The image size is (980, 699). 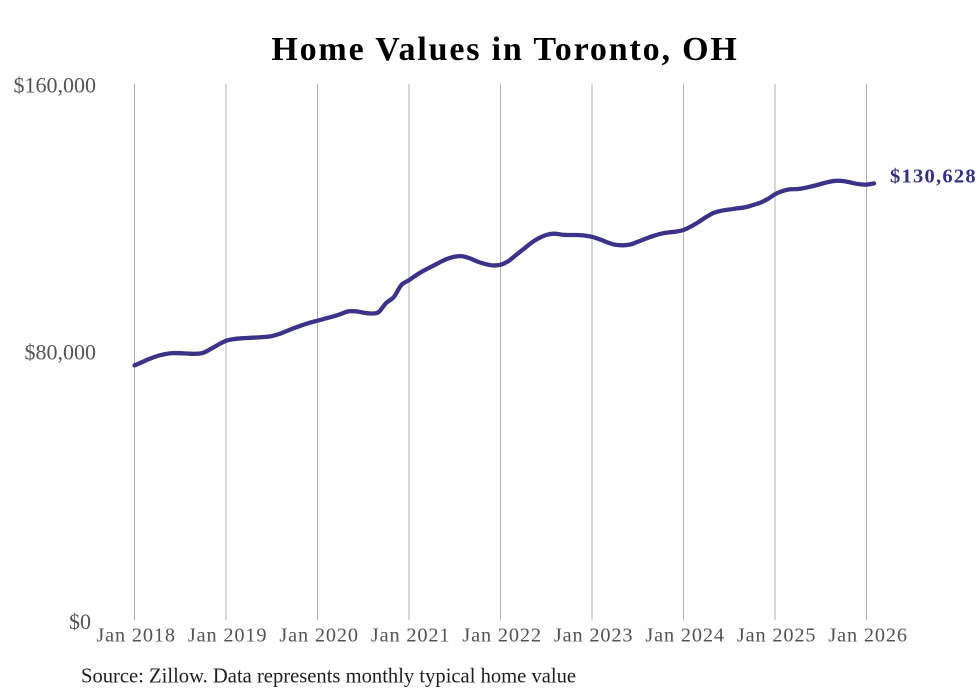 I want to click on svg-text: Jan 2025, so click(x=776, y=636).